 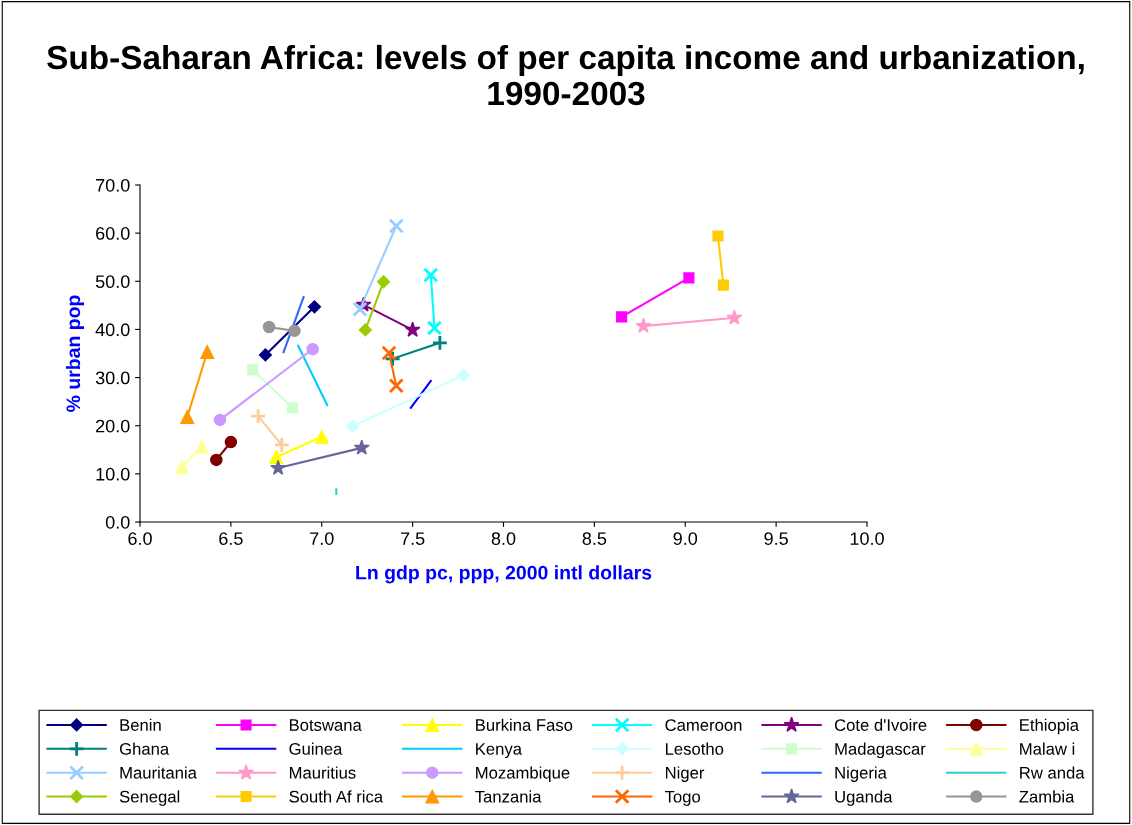 I want to click on legend-label: Niger, so click(x=685, y=774).